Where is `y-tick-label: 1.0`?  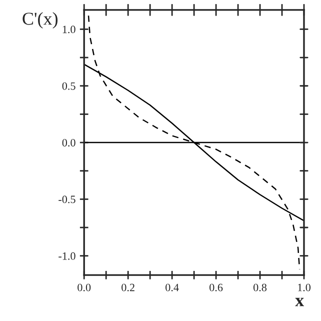
y-tick-label: 1.0 is located at coordinates (69, 30).